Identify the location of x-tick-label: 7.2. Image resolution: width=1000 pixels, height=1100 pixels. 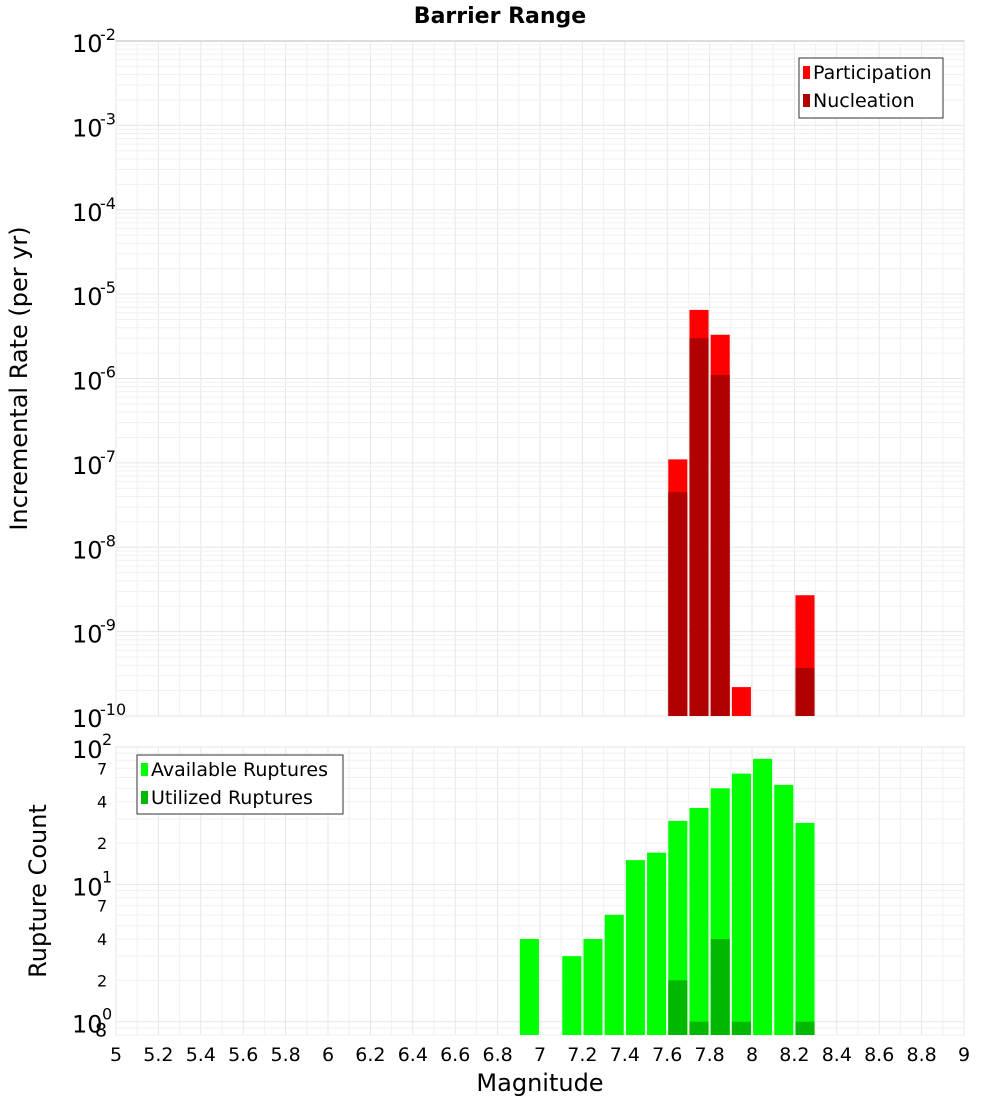
(582, 1055).